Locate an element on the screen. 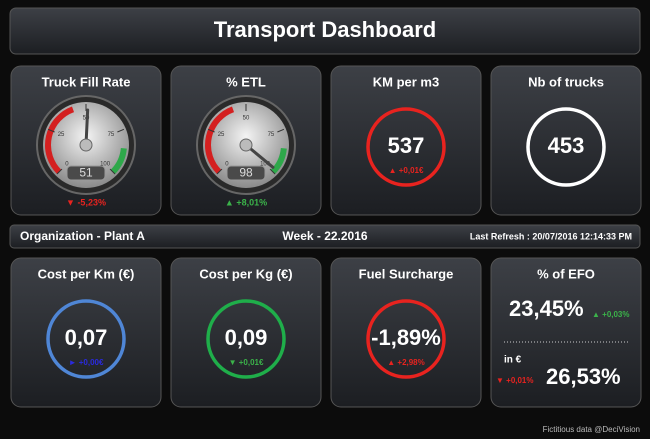 The height and width of the screenshot is (439, 650). organization: Organization - Plant A is located at coordinates (82, 236).